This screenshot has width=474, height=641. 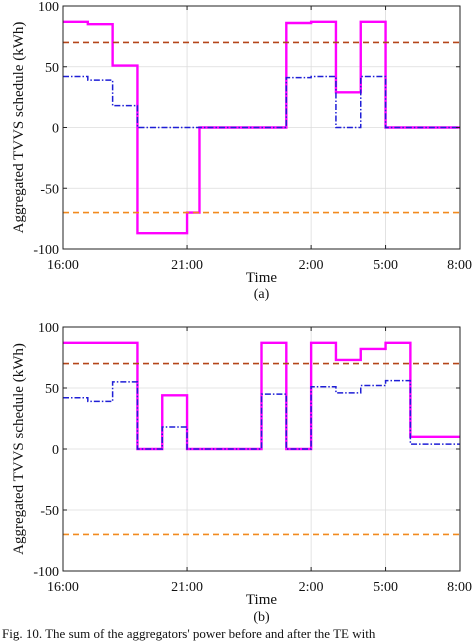 I want to click on panel-label: (a), so click(x=262, y=294).